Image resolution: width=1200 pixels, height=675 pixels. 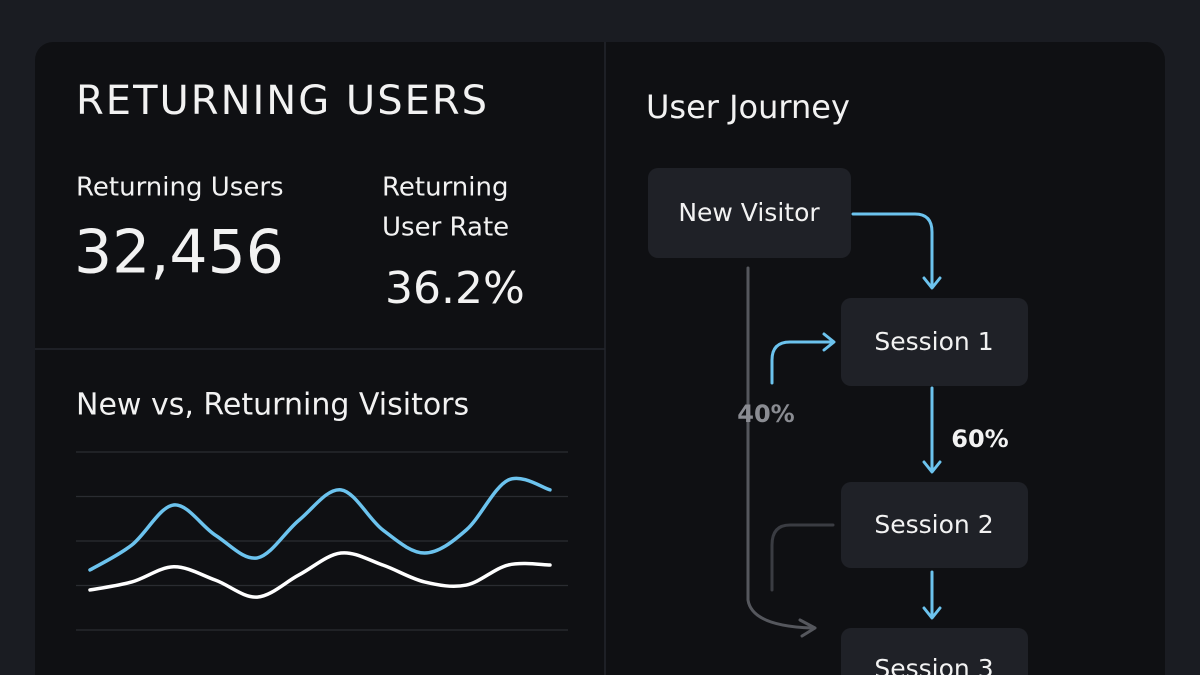 What do you see at coordinates (282, 101) in the screenshot?
I see `title: RETURNING USERS` at bounding box center [282, 101].